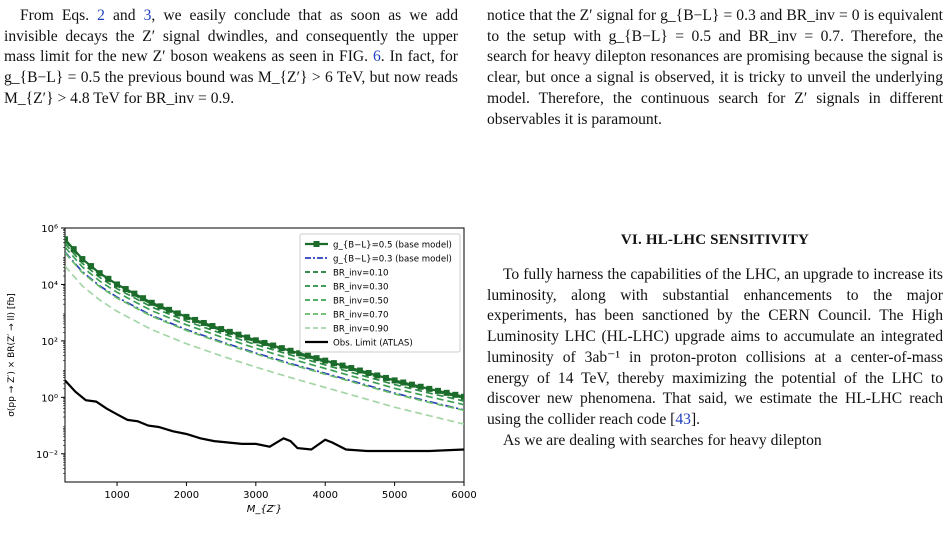 The height and width of the screenshot is (536, 949). I want to click on x-axis-label: M_{Z′}, so click(264, 509).